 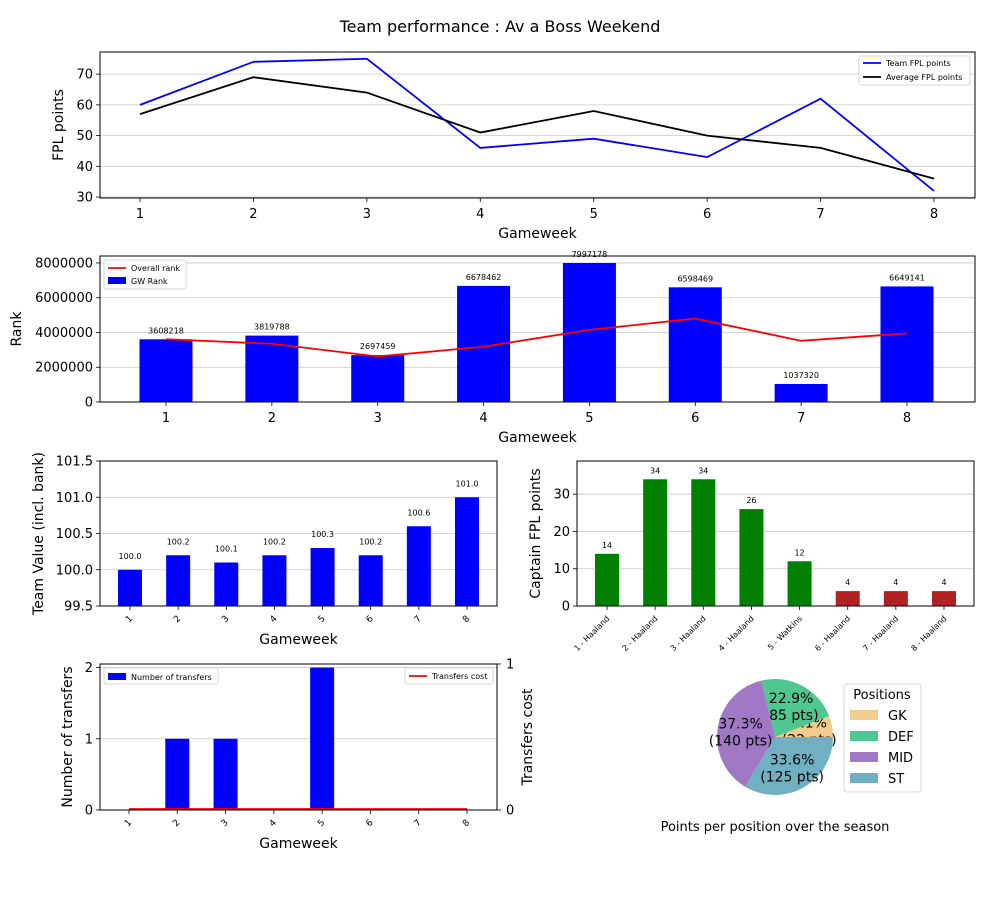 What do you see at coordinates (918, 63) in the screenshot?
I see `legend-label: Team FPL points` at bounding box center [918, 63].